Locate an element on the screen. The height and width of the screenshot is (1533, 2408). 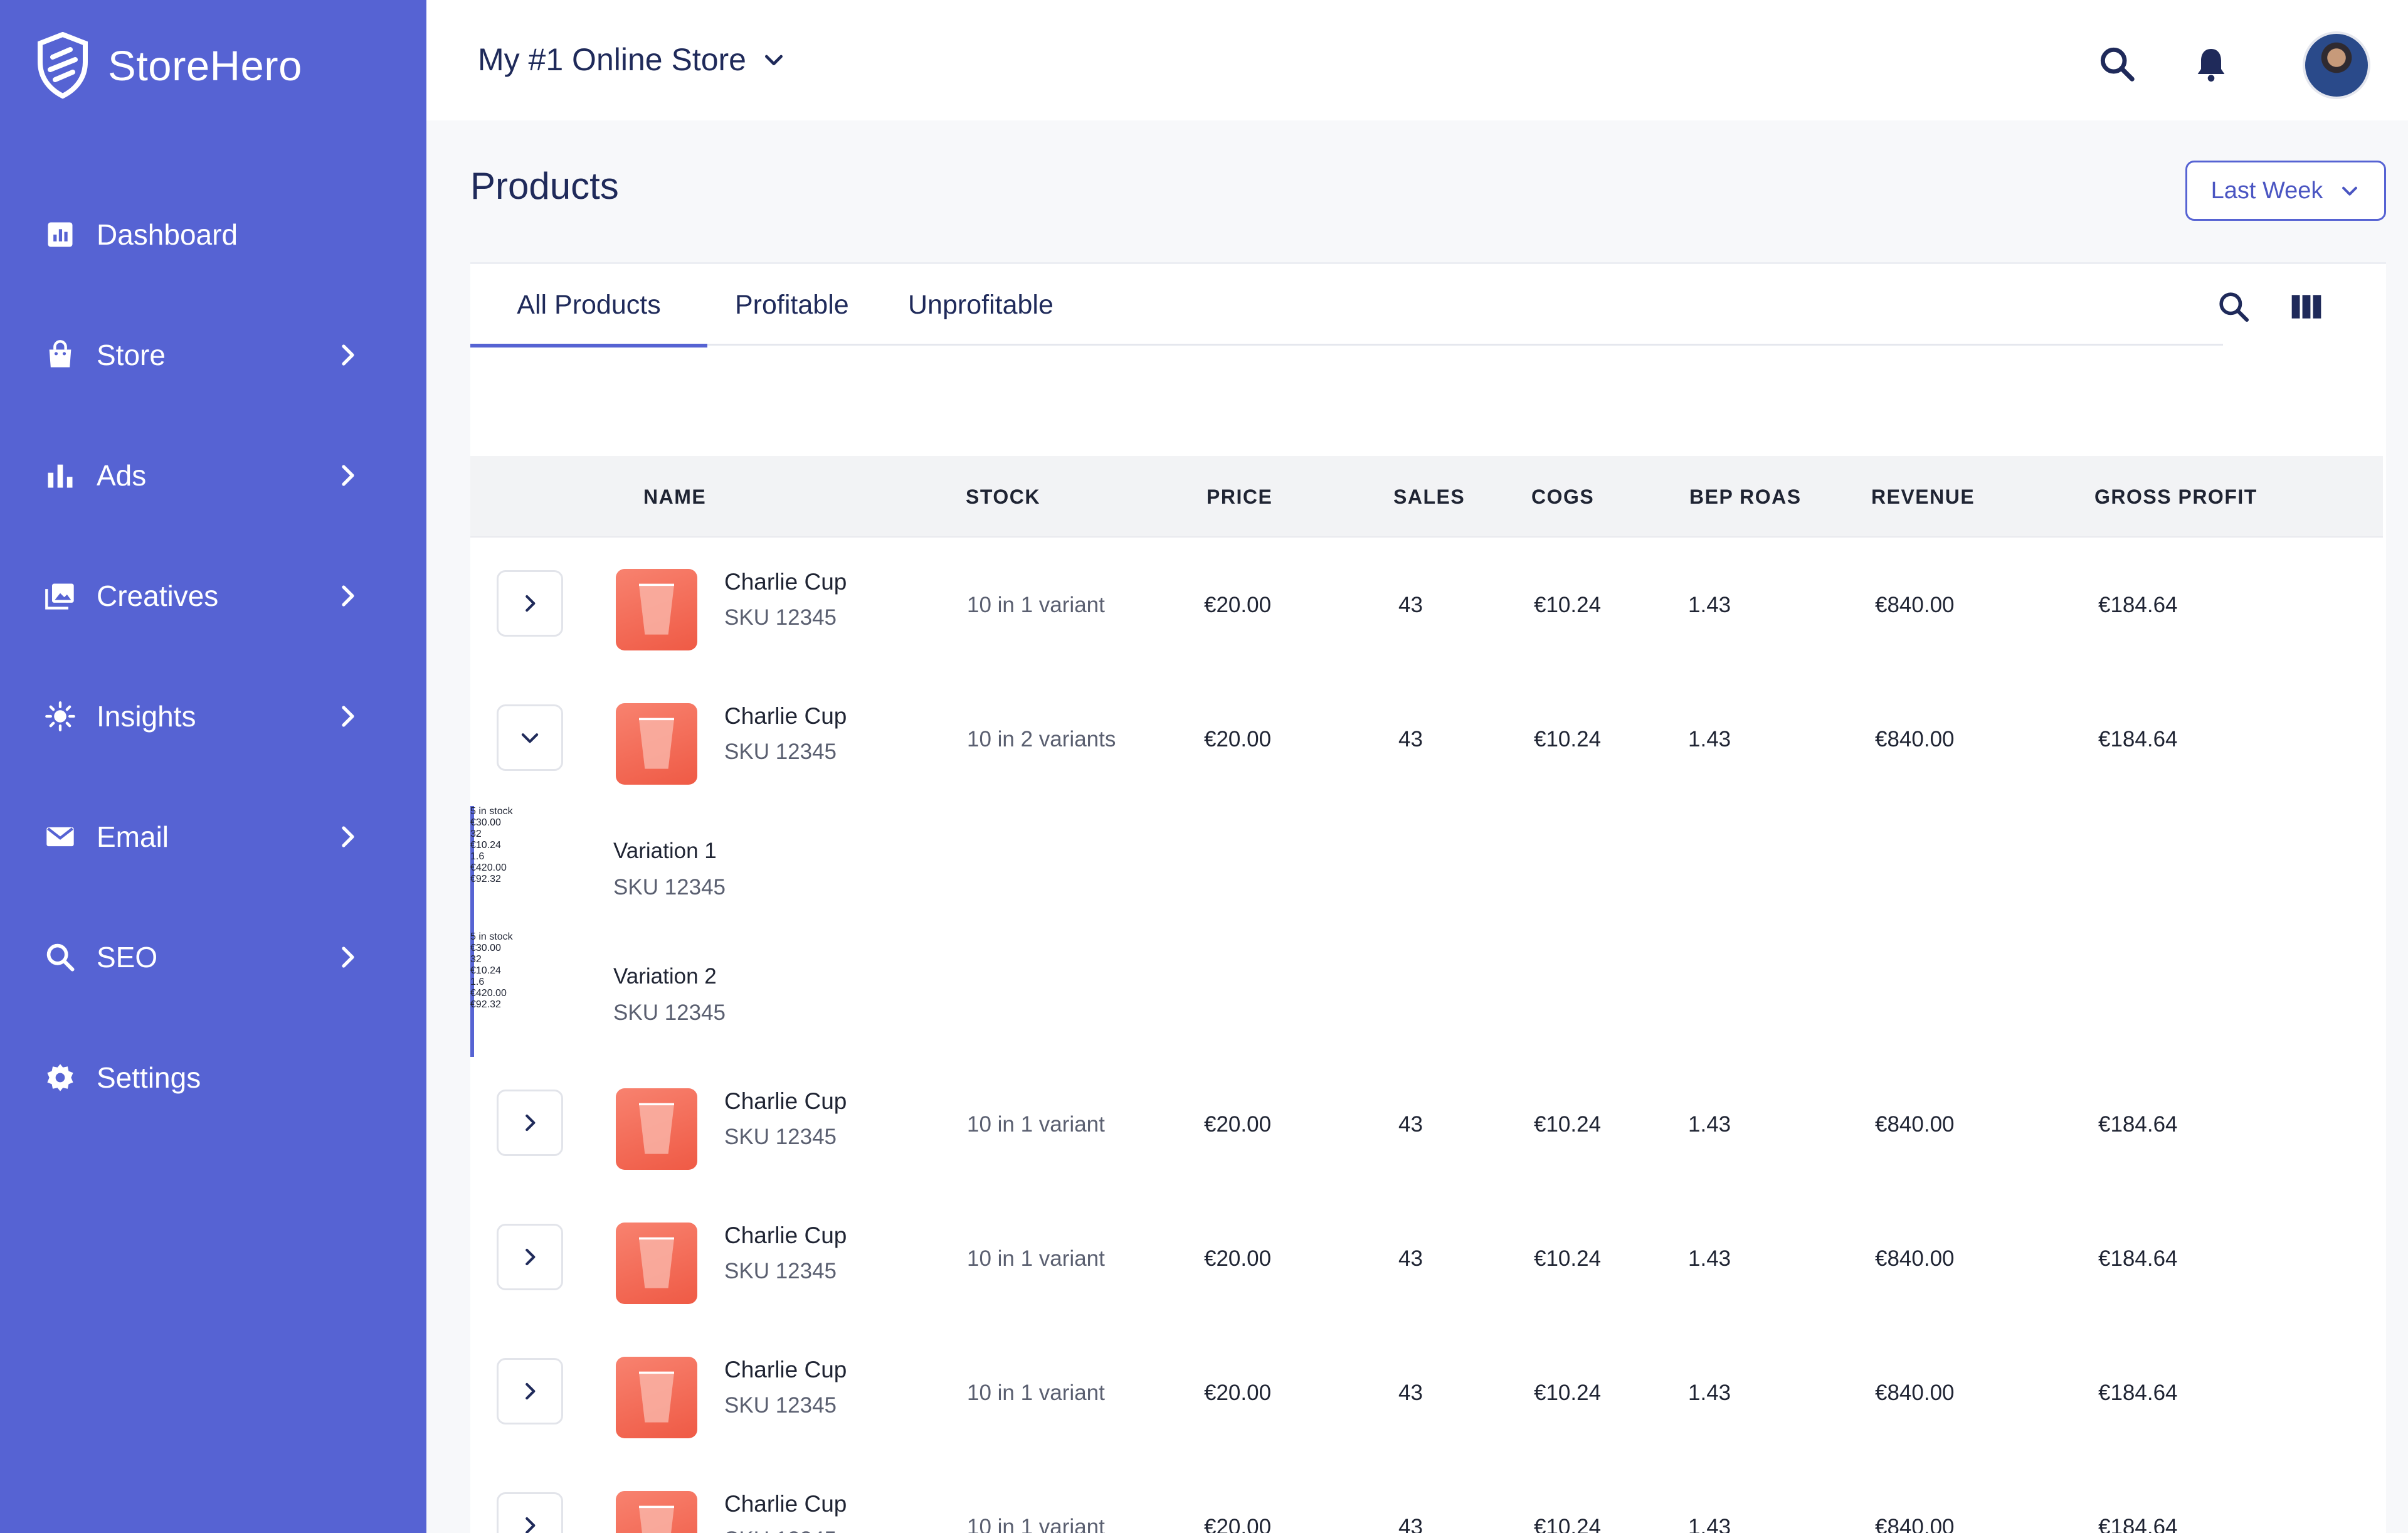
column-header: REVENUE is located at coordinates (1923, 496).